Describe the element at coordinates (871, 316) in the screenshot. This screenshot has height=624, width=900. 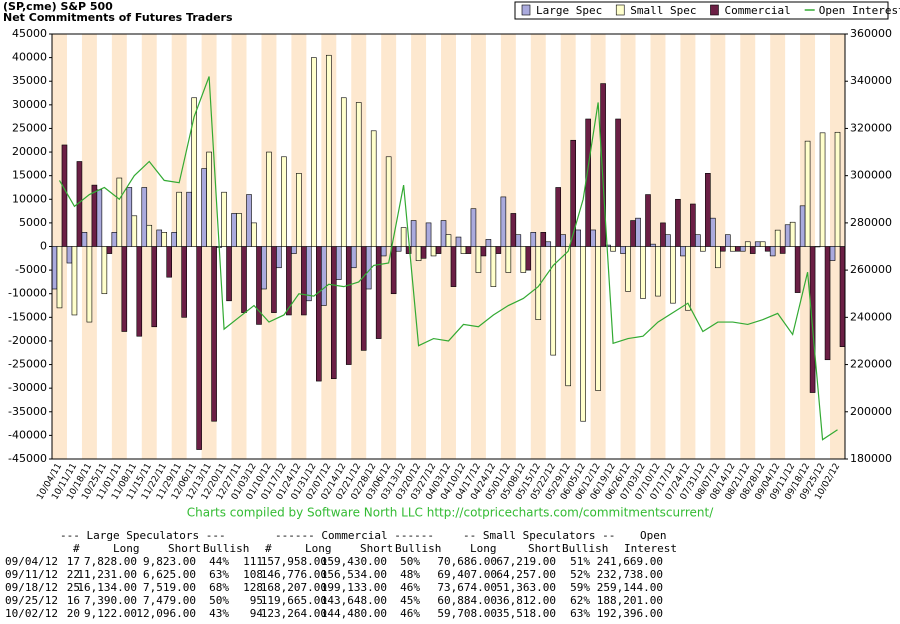
I see `y2-tick-label: 240000` at that location.